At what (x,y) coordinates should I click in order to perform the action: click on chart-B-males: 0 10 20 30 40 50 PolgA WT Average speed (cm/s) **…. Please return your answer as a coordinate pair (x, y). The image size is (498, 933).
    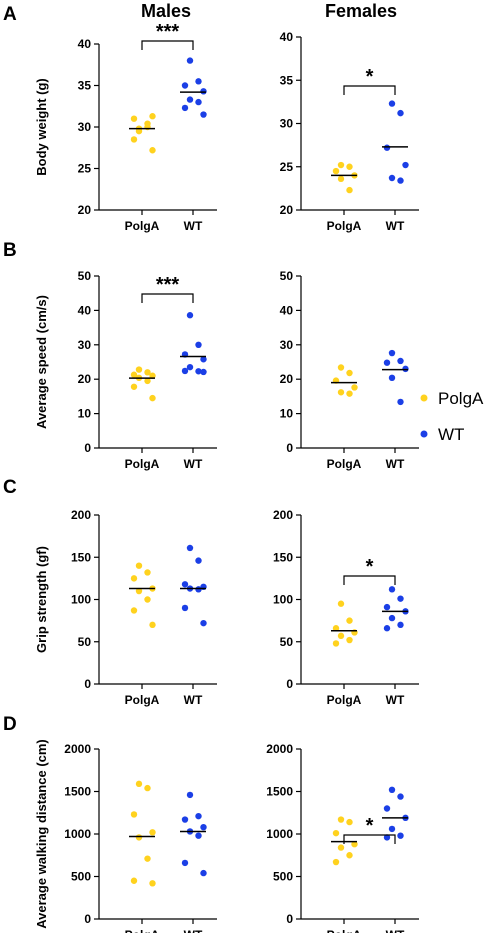
    Looking at the image, I should click on (125, 370).